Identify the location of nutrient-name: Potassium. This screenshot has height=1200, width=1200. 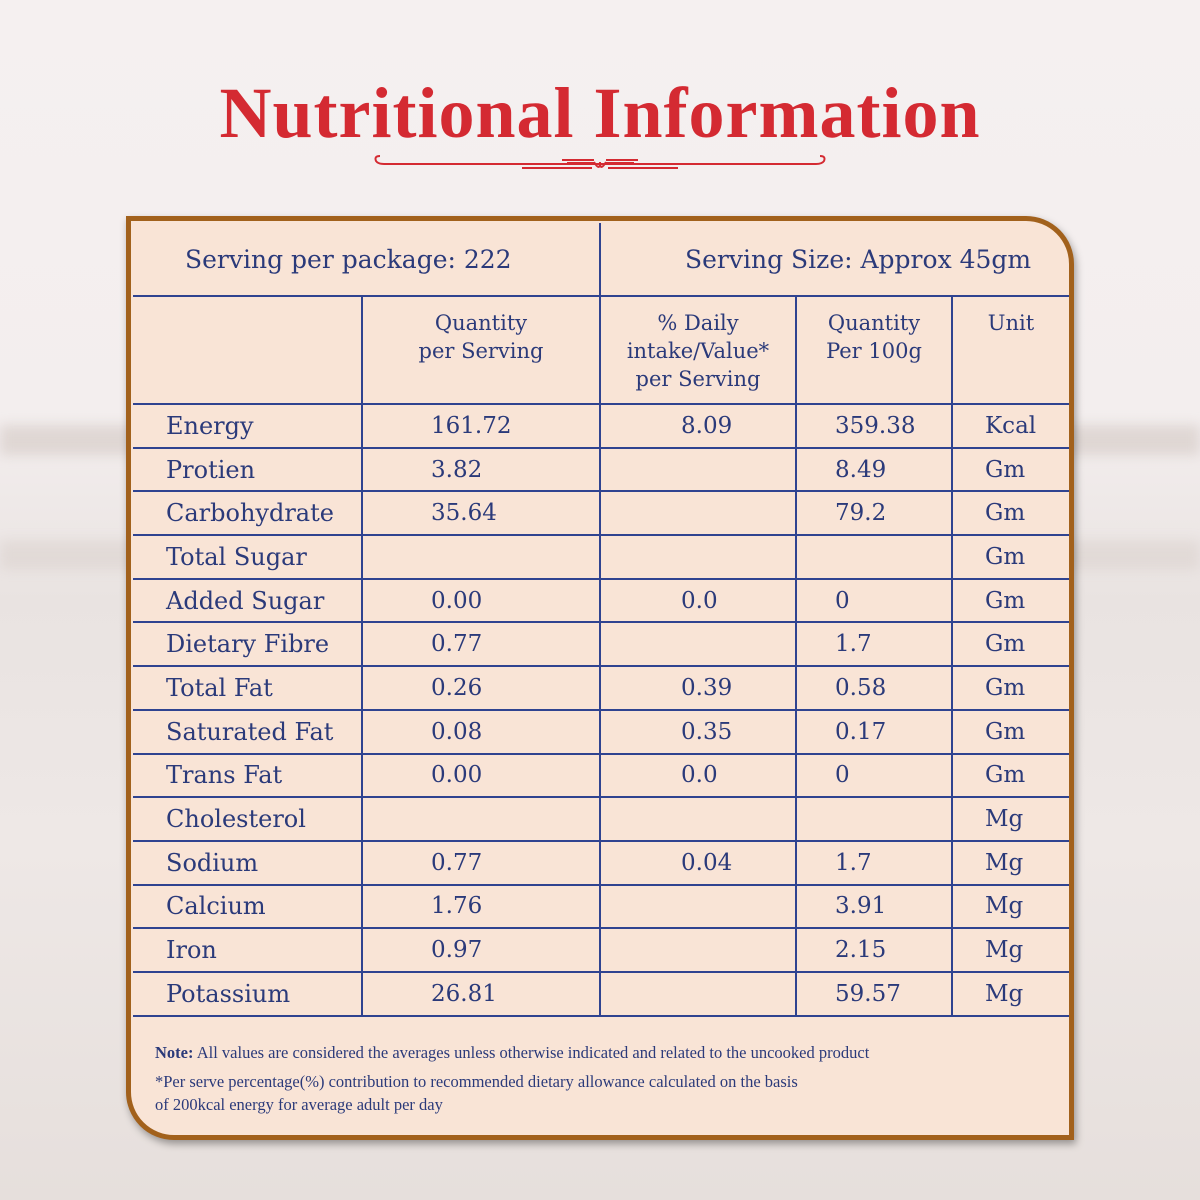
(248, 993).